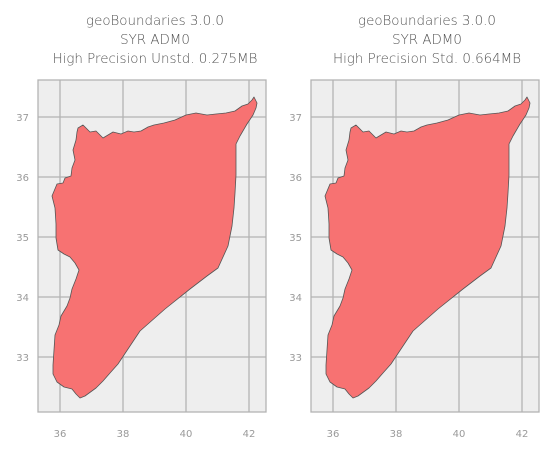  I want to click on panel-2-y-tick-33: 33, so click(295, 358).